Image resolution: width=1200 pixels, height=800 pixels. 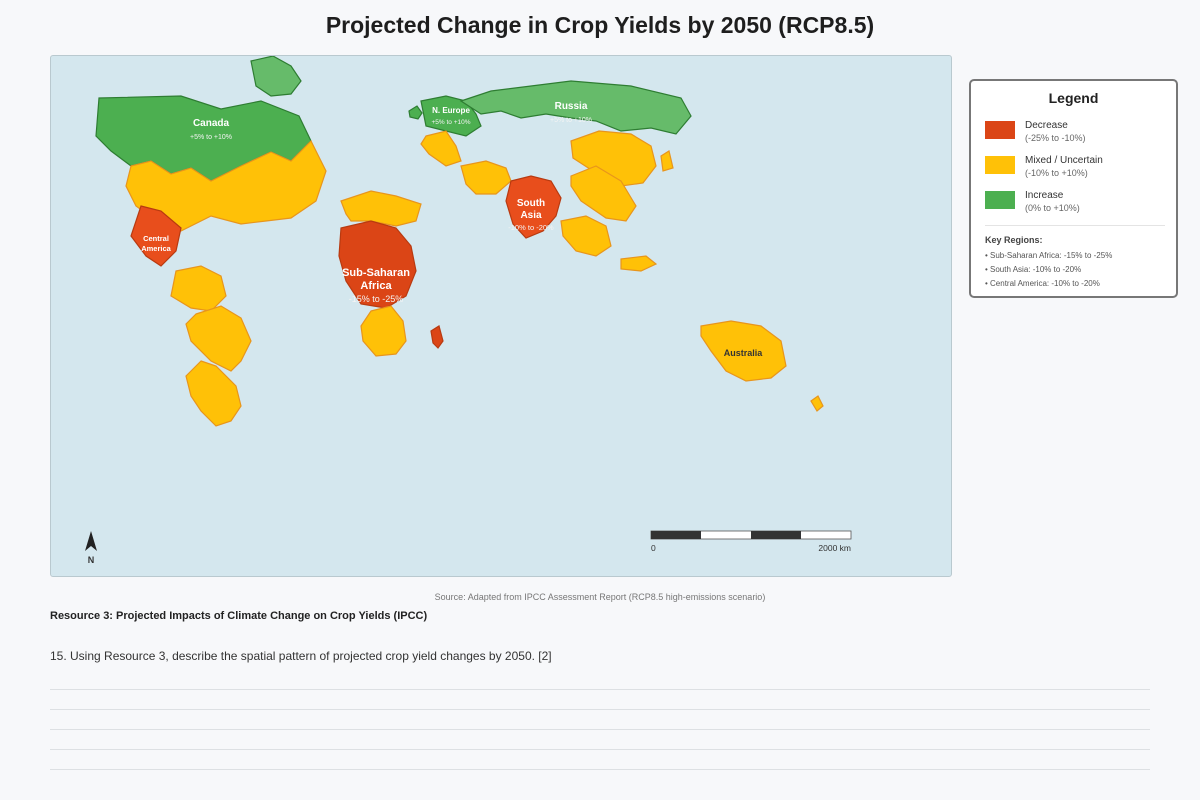 What do you see at coordinates (377, 264) in the screenshot?
I see `region-sub-saharan-africa` at bounding box center [377, 264].